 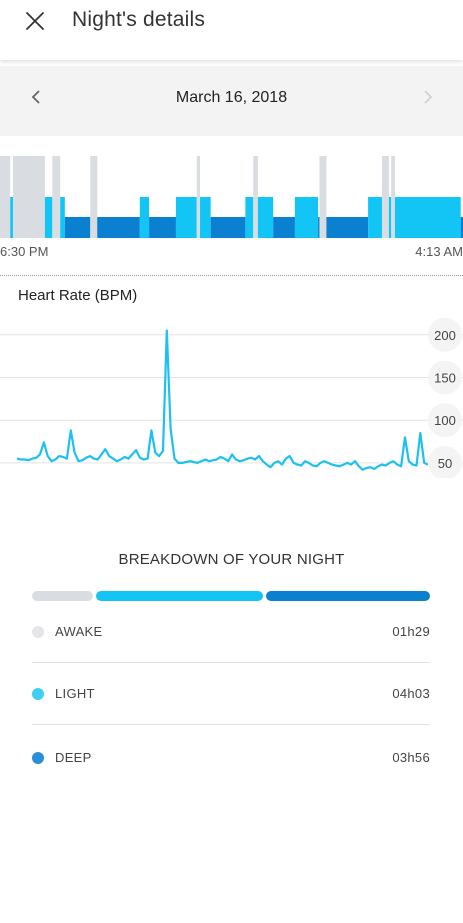 I want to click on sleep-stage-timeline, so click(x=231, y=197).